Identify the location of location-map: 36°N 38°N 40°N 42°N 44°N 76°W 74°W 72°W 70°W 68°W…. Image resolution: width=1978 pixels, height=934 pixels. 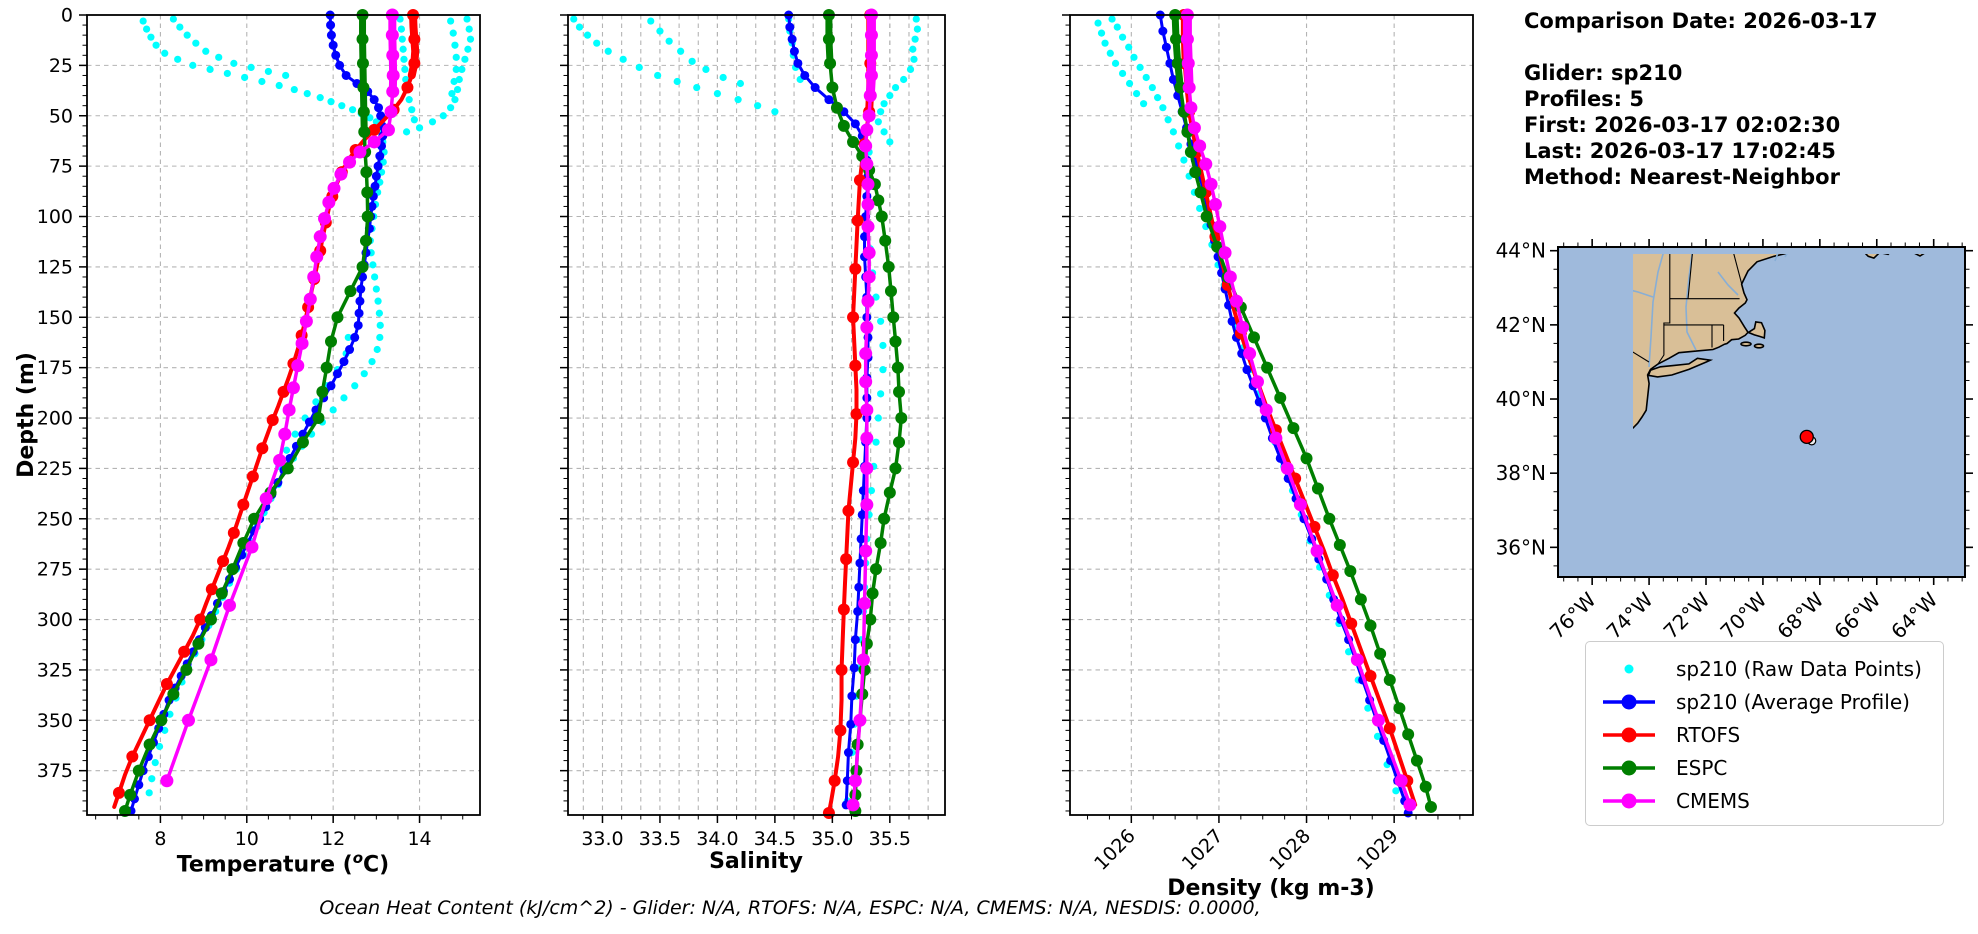
(1734, 441).